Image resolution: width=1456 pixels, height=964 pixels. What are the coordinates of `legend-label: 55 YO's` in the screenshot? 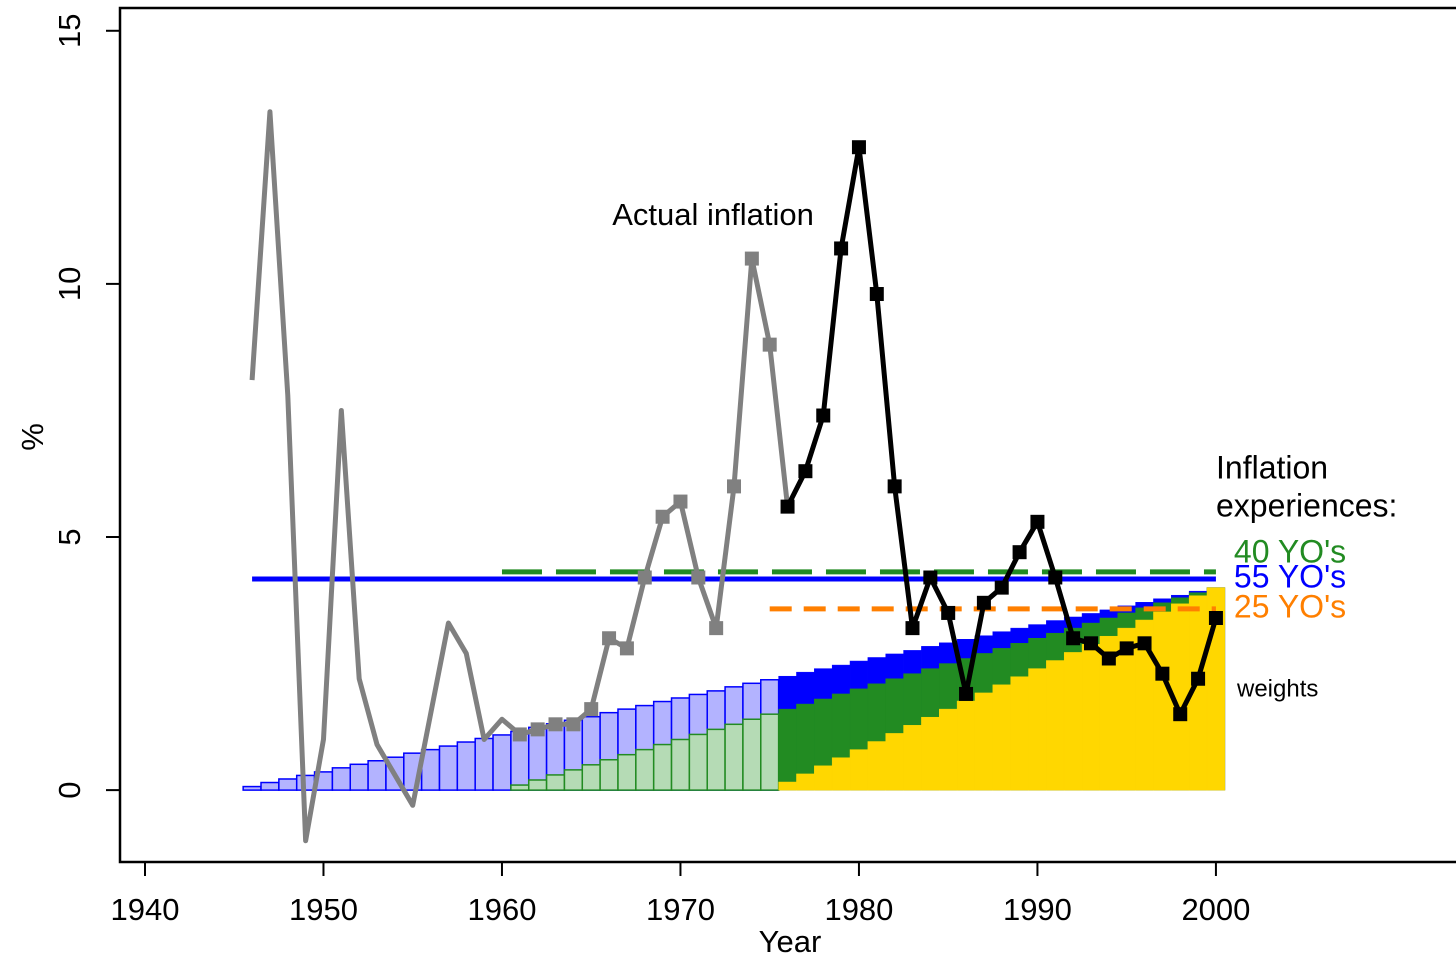 It's located at (1290, 576).